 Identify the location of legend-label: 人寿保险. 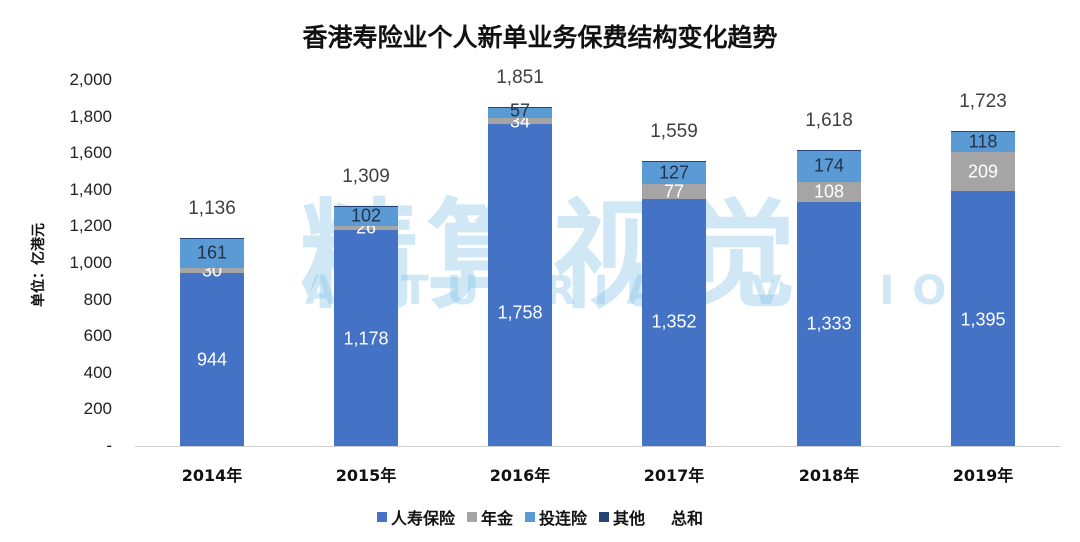
(422, 518).